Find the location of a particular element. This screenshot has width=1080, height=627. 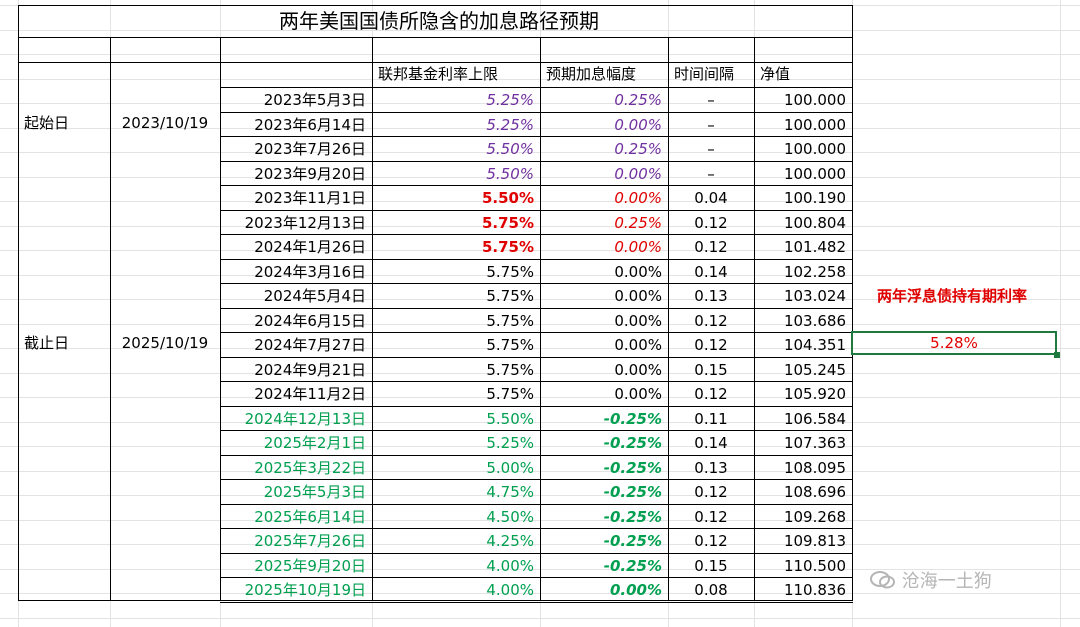

cell-date: 2023年5月3日 is located at coordinates (314, 100).